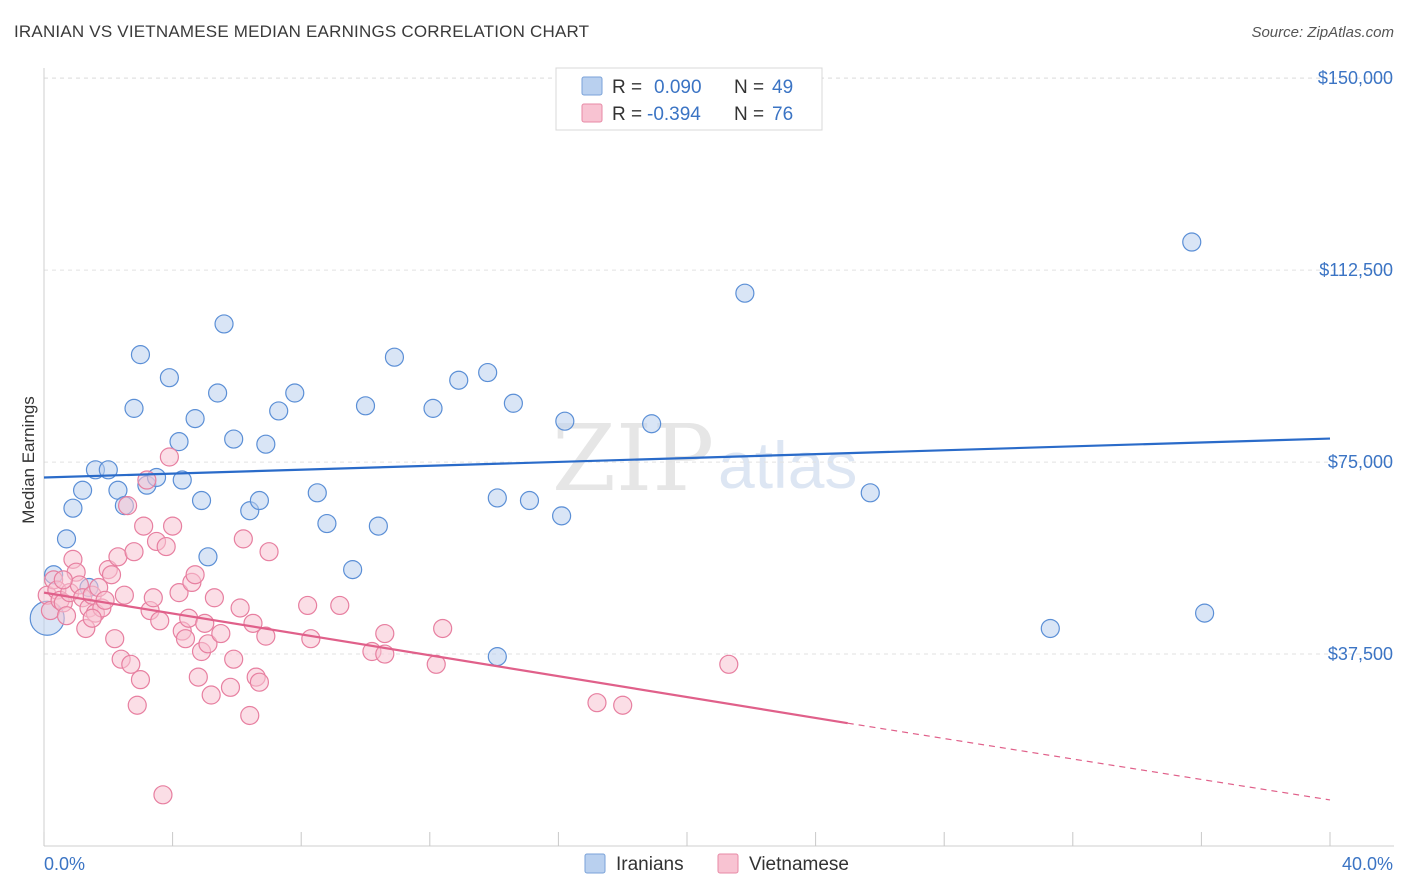  Describe the element at coordinates (595, 863) in the screenshot. I see `bottom-legend-swatch-iranians` at that location.